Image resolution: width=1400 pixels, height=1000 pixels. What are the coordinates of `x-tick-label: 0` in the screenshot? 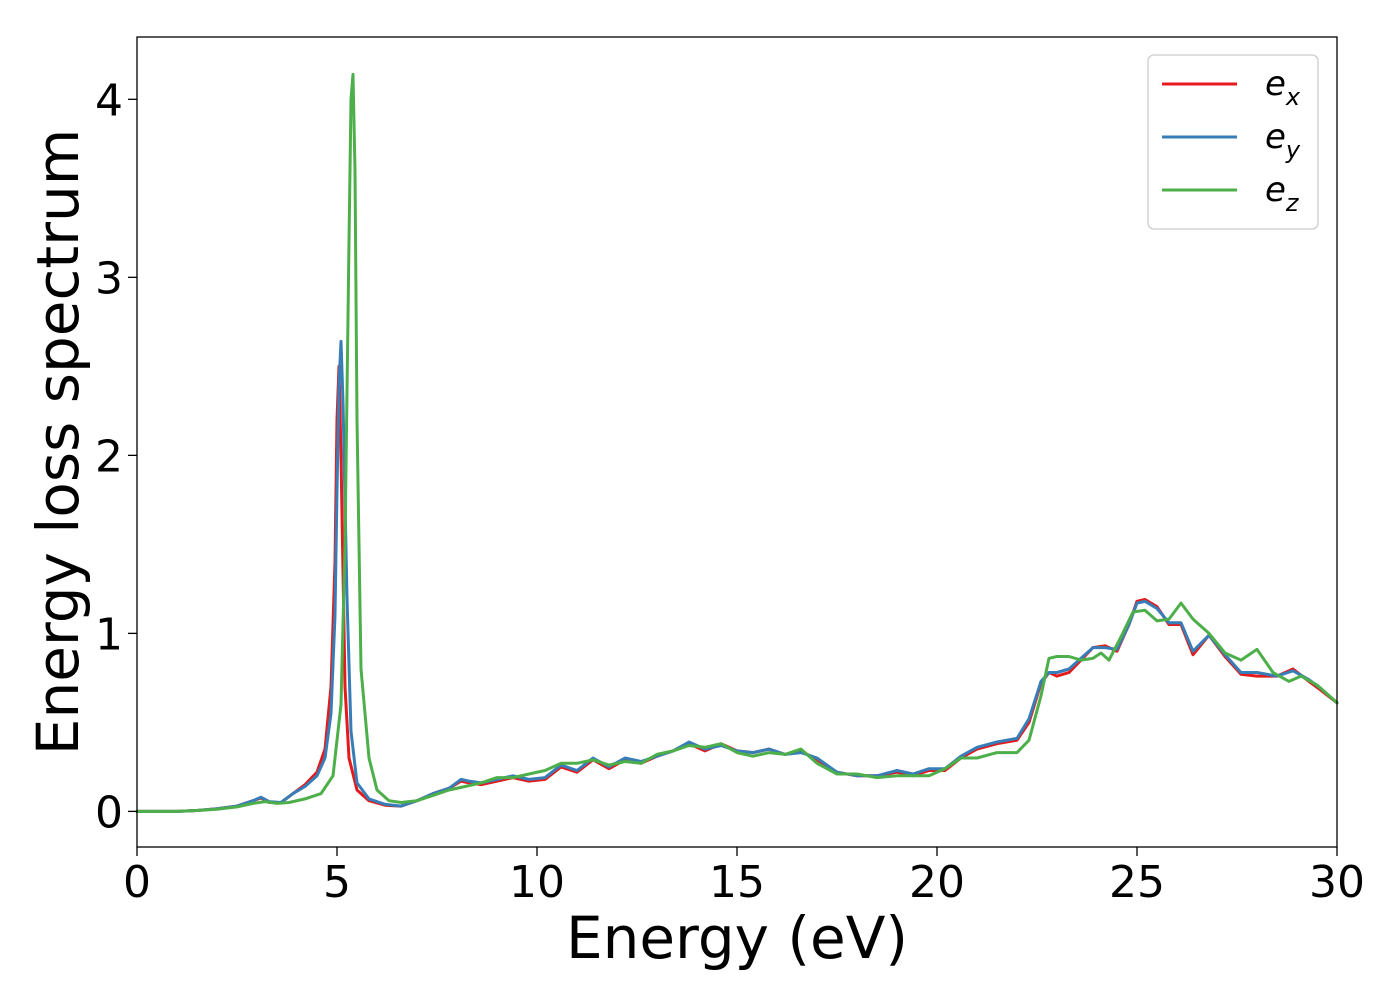 It's located at (137, 882).